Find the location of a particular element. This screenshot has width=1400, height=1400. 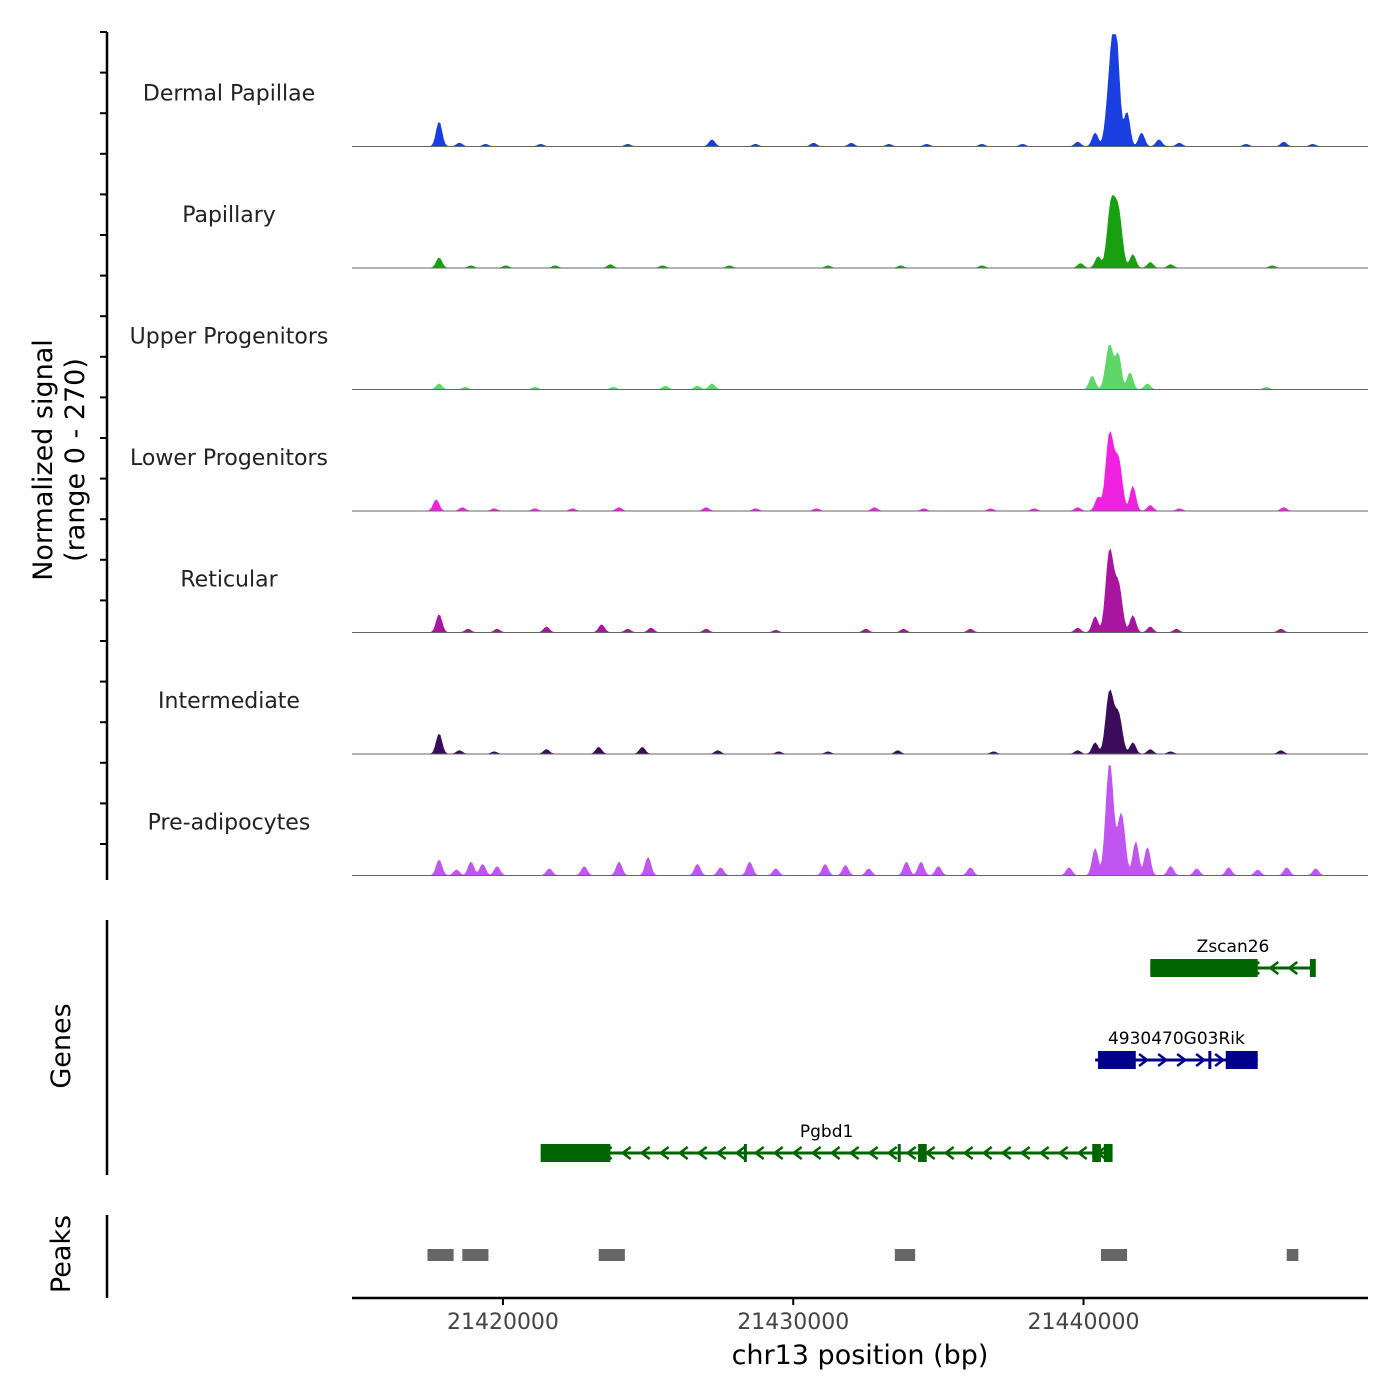

gene-name: Pgbd1 is located at coordinates (826, 1132).